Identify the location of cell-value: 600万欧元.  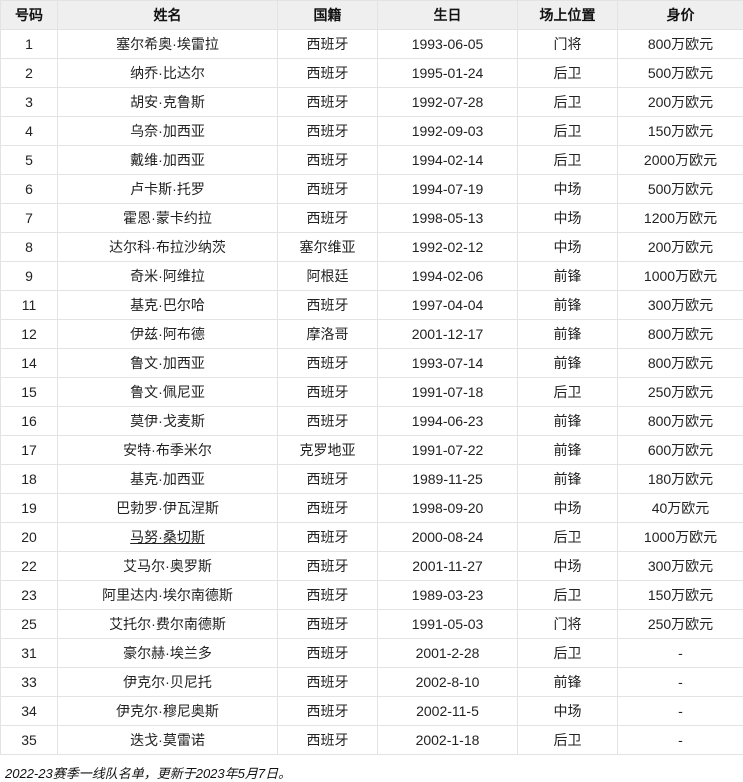
(680, 450).